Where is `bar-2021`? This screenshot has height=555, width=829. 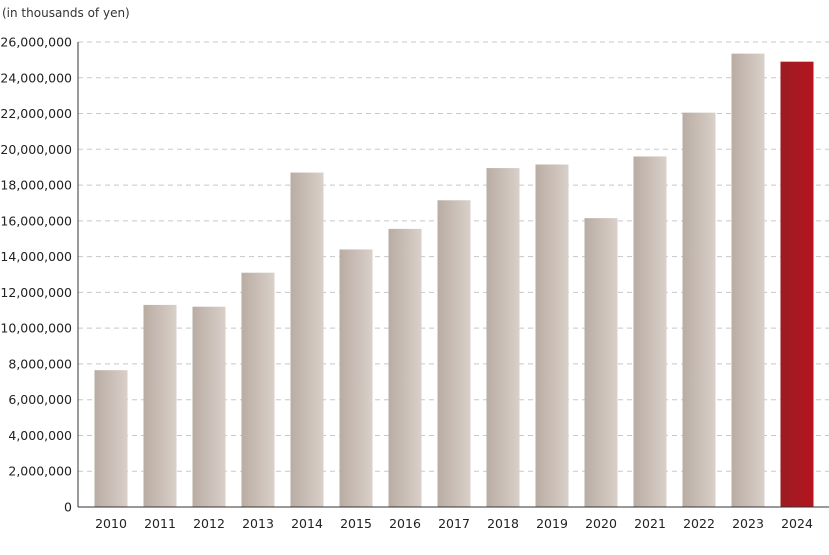
bar-2021 is located at coordinates (650, 331).